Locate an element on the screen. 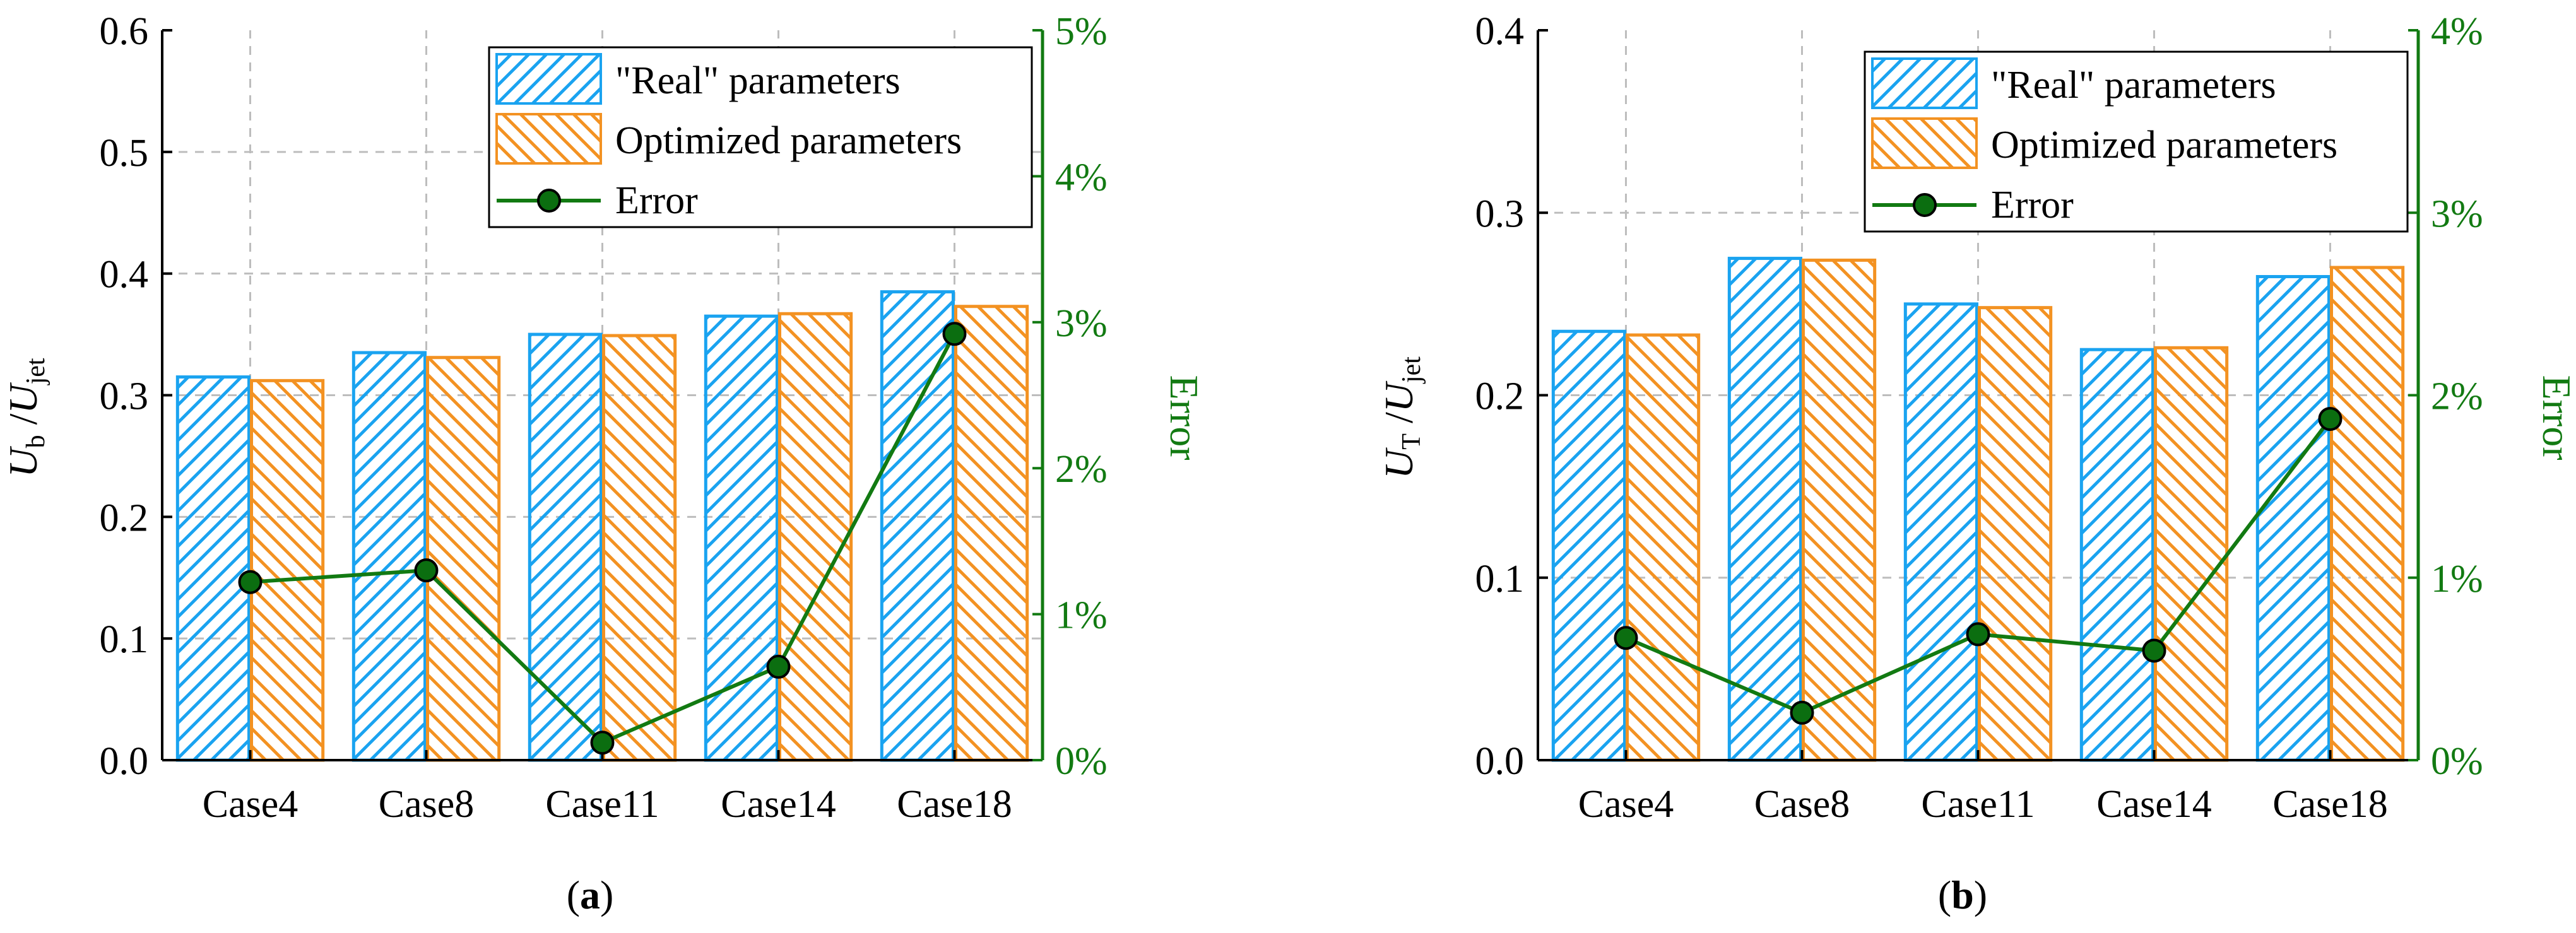 Image resolution: width=2576 pixels, height=933 pixels. error-marker-case14-a is located at coordinates (779, 666).